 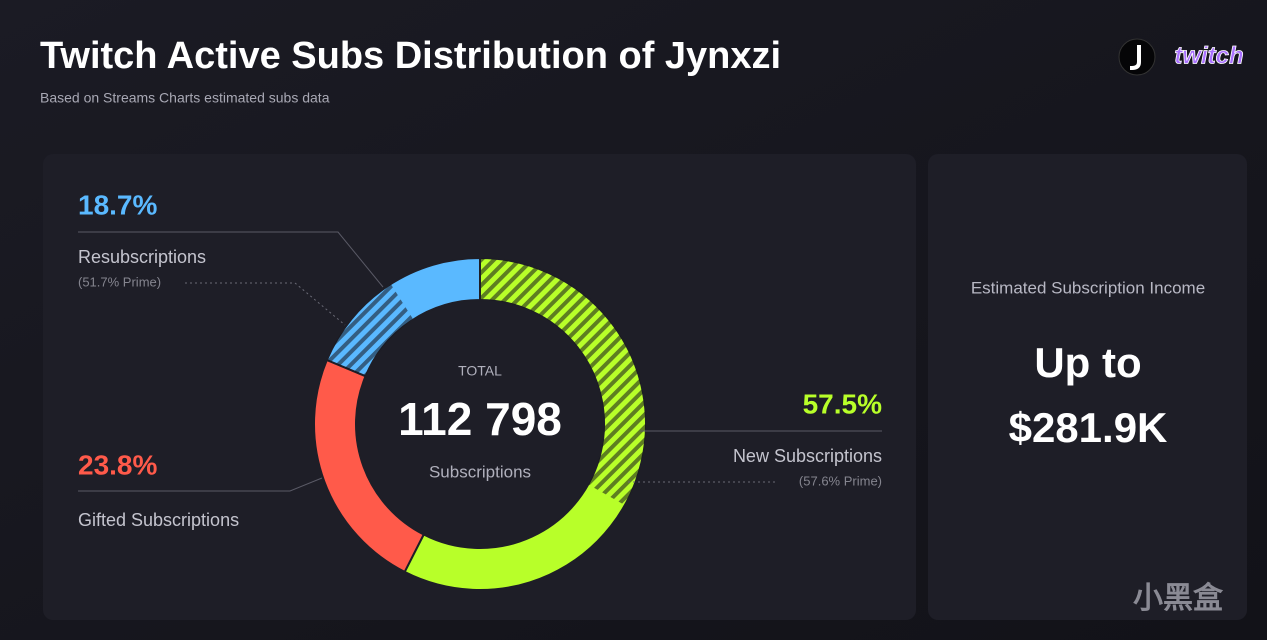 I want to click on income-title: Estimated Subscription Income, so click(x=1088, y=287).